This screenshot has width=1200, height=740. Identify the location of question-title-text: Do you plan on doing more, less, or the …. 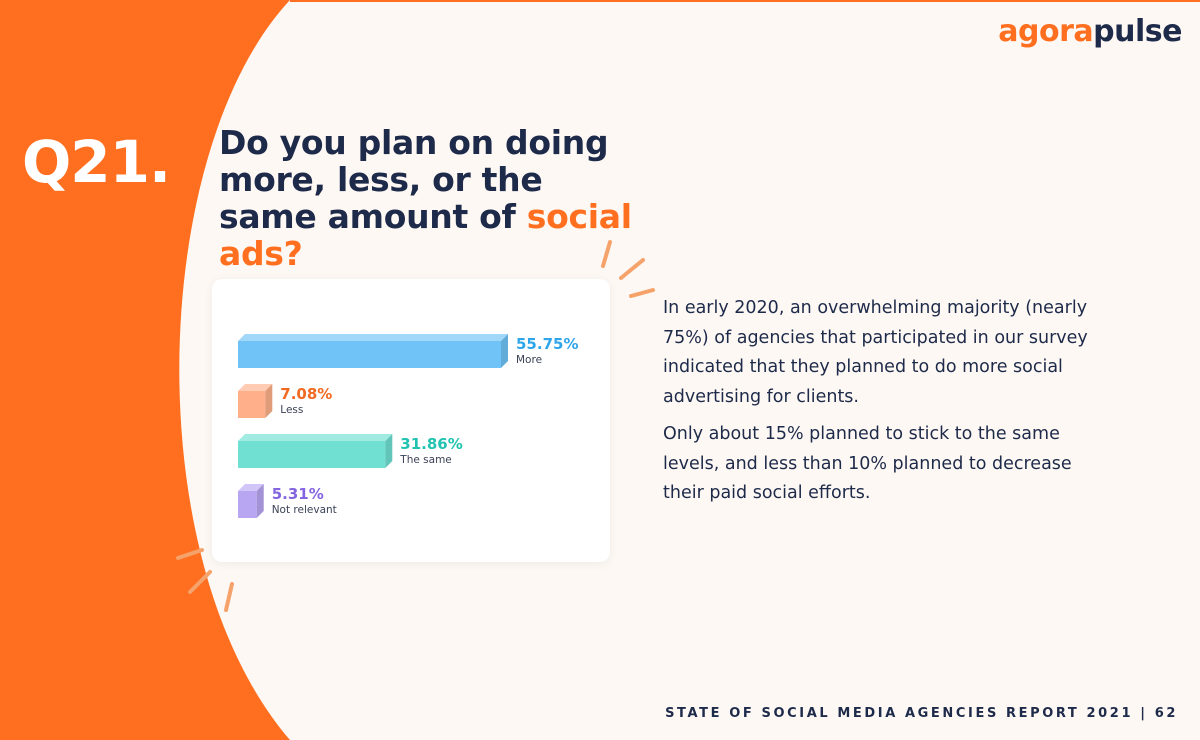
(414, 179).